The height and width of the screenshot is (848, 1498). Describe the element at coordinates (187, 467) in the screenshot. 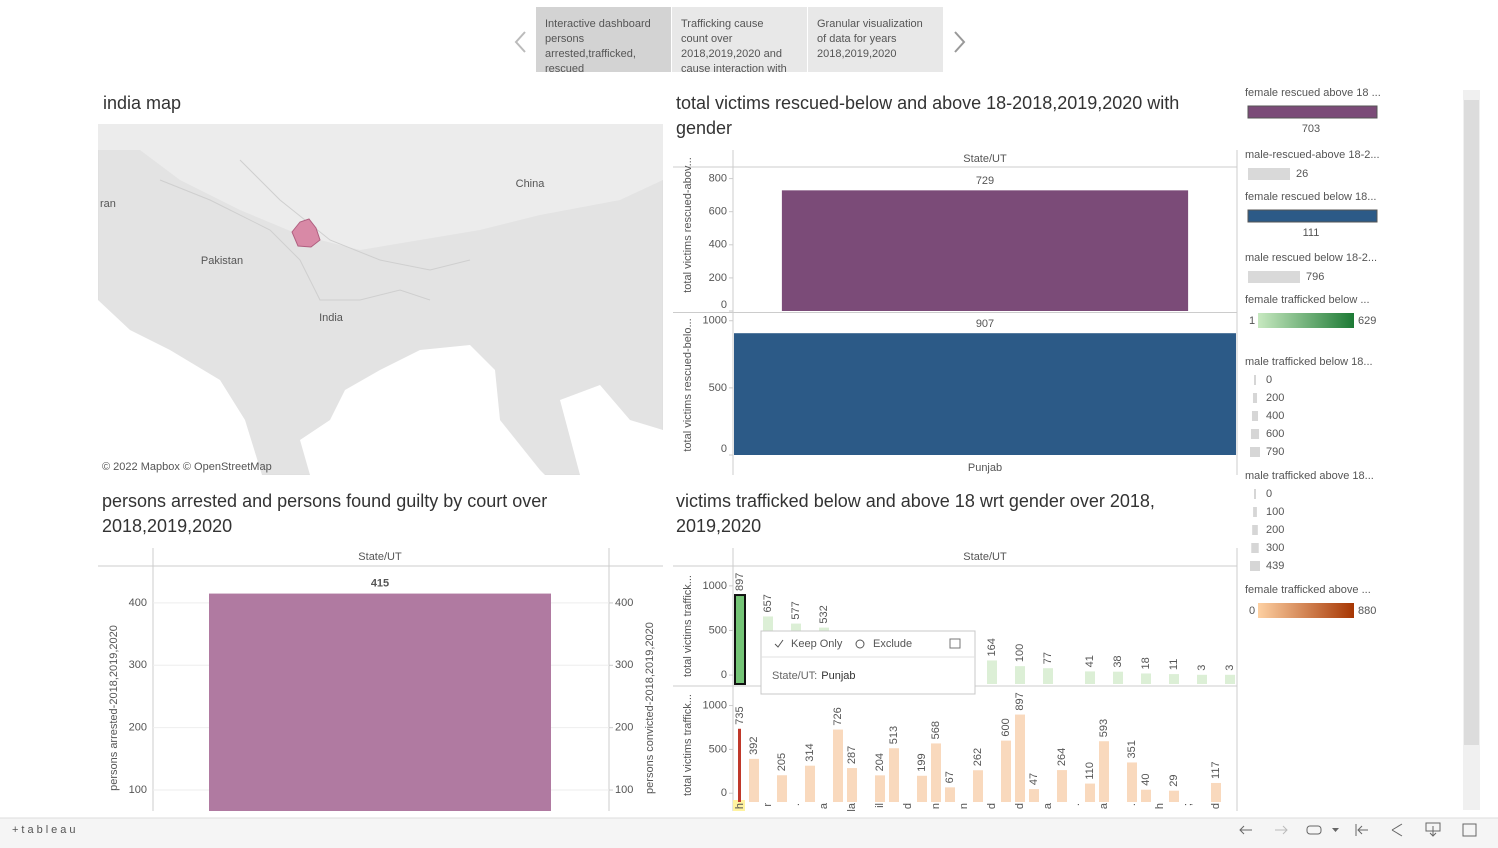

I see `map-attribution: © 2022 Mapbox © OpenStreetMap` at that location.